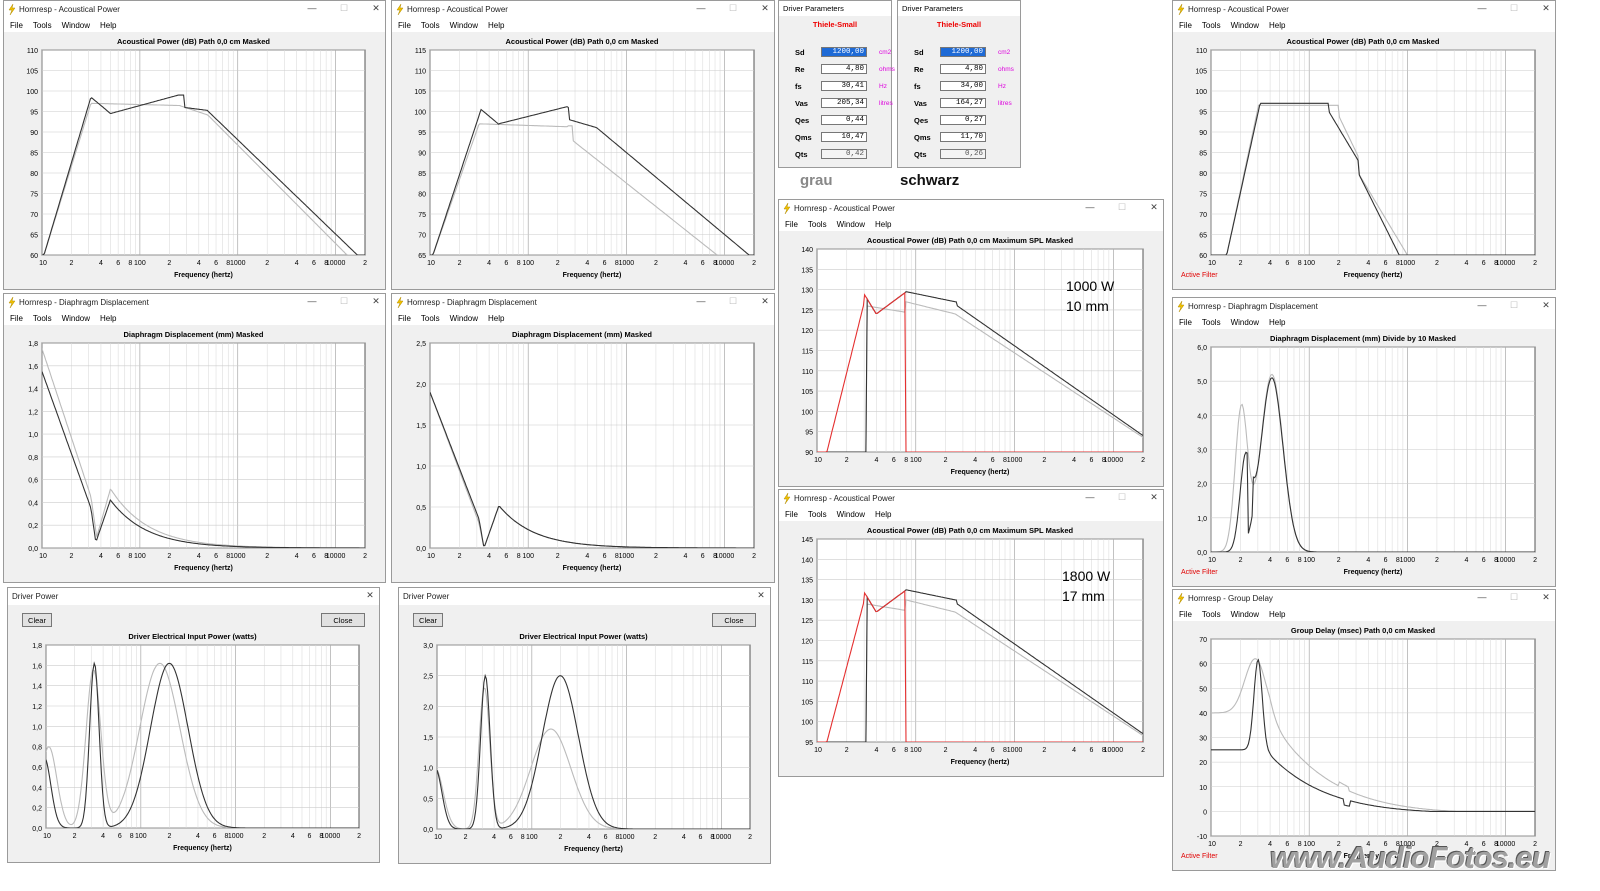 This screenshot has height=891, width=1600. What do you see at coordinates (800, 69) in the screenshot?
I see `param-label: Re` at bounding box center [800, 69].